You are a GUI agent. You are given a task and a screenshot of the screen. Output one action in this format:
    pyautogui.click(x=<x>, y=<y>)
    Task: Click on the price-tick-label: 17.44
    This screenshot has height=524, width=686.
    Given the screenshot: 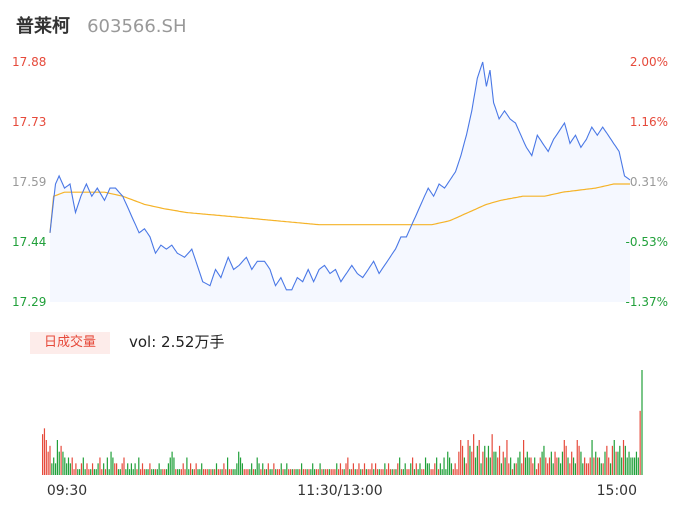 What is the action you would take?
    pyautogui.click(x=29, y=242)
    